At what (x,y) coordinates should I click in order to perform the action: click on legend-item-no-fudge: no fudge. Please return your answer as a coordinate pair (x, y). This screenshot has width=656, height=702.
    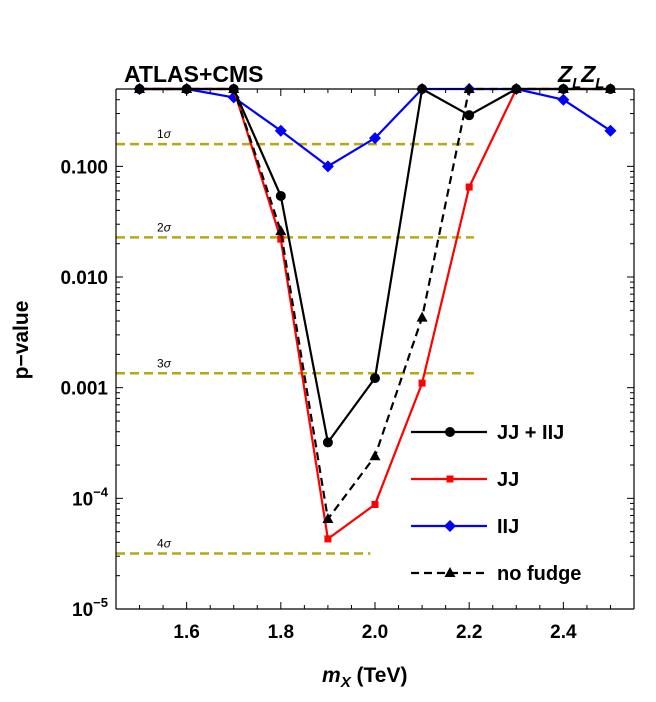
    Looking at the image, I should click on (496, 574).